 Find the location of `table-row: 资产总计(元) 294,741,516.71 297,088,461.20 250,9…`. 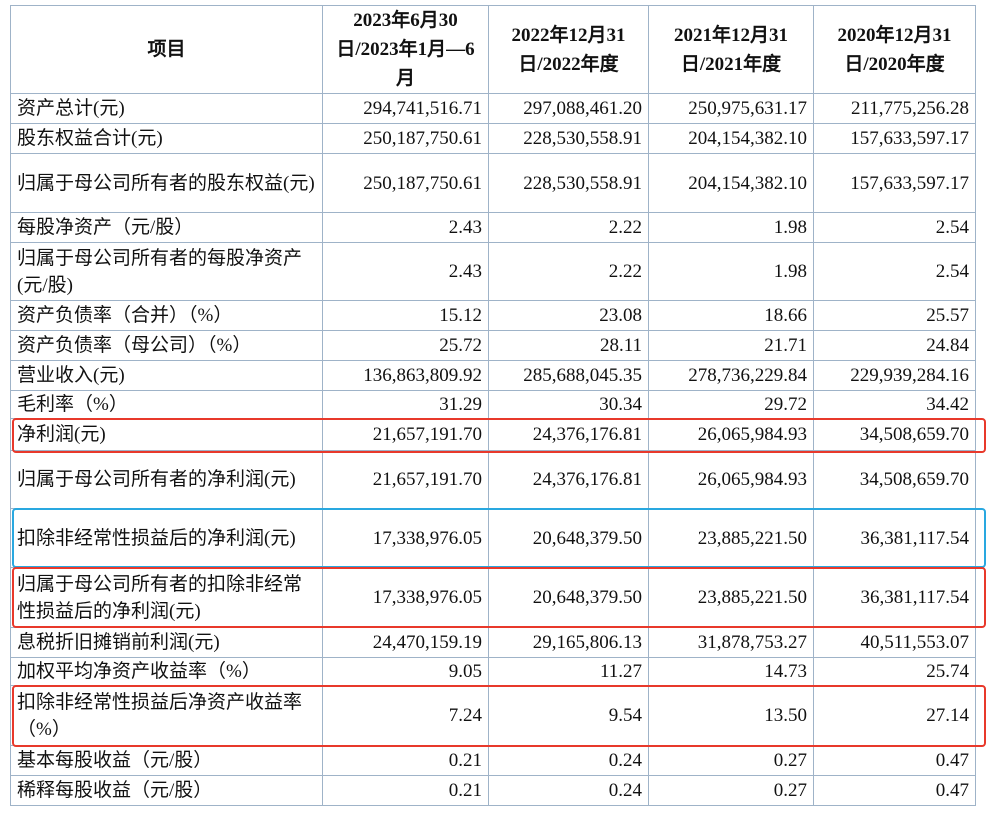

table-row: 资产总计(元) 294,741,516.71 297,088,461.20 250,9… is located at coordinates (493, 108).